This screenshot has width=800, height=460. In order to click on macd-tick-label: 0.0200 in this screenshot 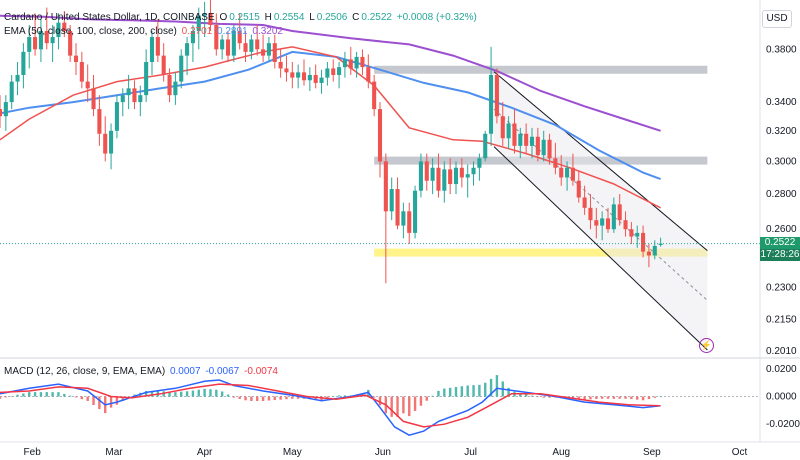, I will do `click(781, 369)`.